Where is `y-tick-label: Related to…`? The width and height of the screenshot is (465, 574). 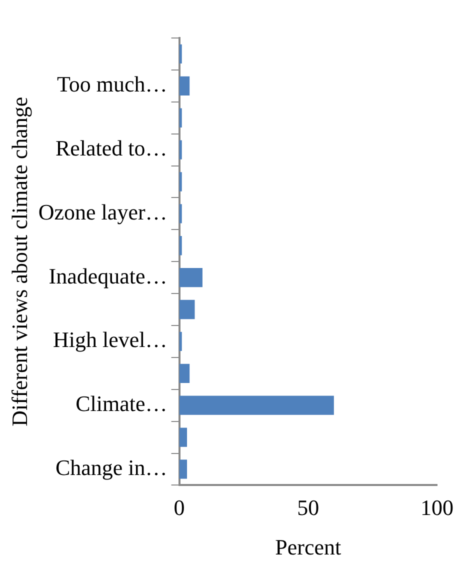 y-tick-label: Related to… is located at coordinates (111, 148).